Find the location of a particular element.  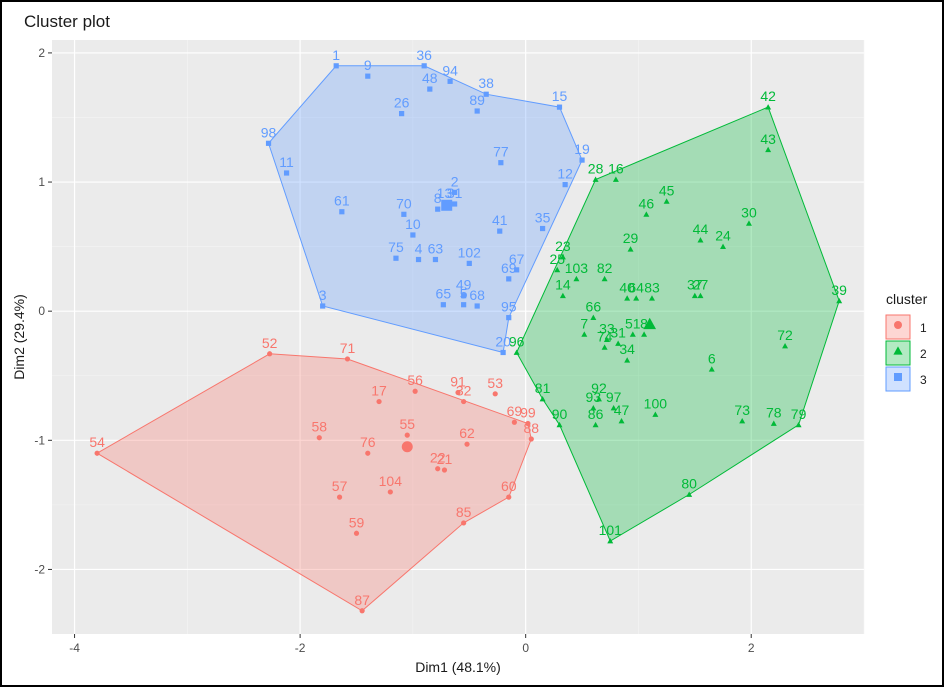

cluster-2-point-label: 39 is located at coordinates (839, 290).